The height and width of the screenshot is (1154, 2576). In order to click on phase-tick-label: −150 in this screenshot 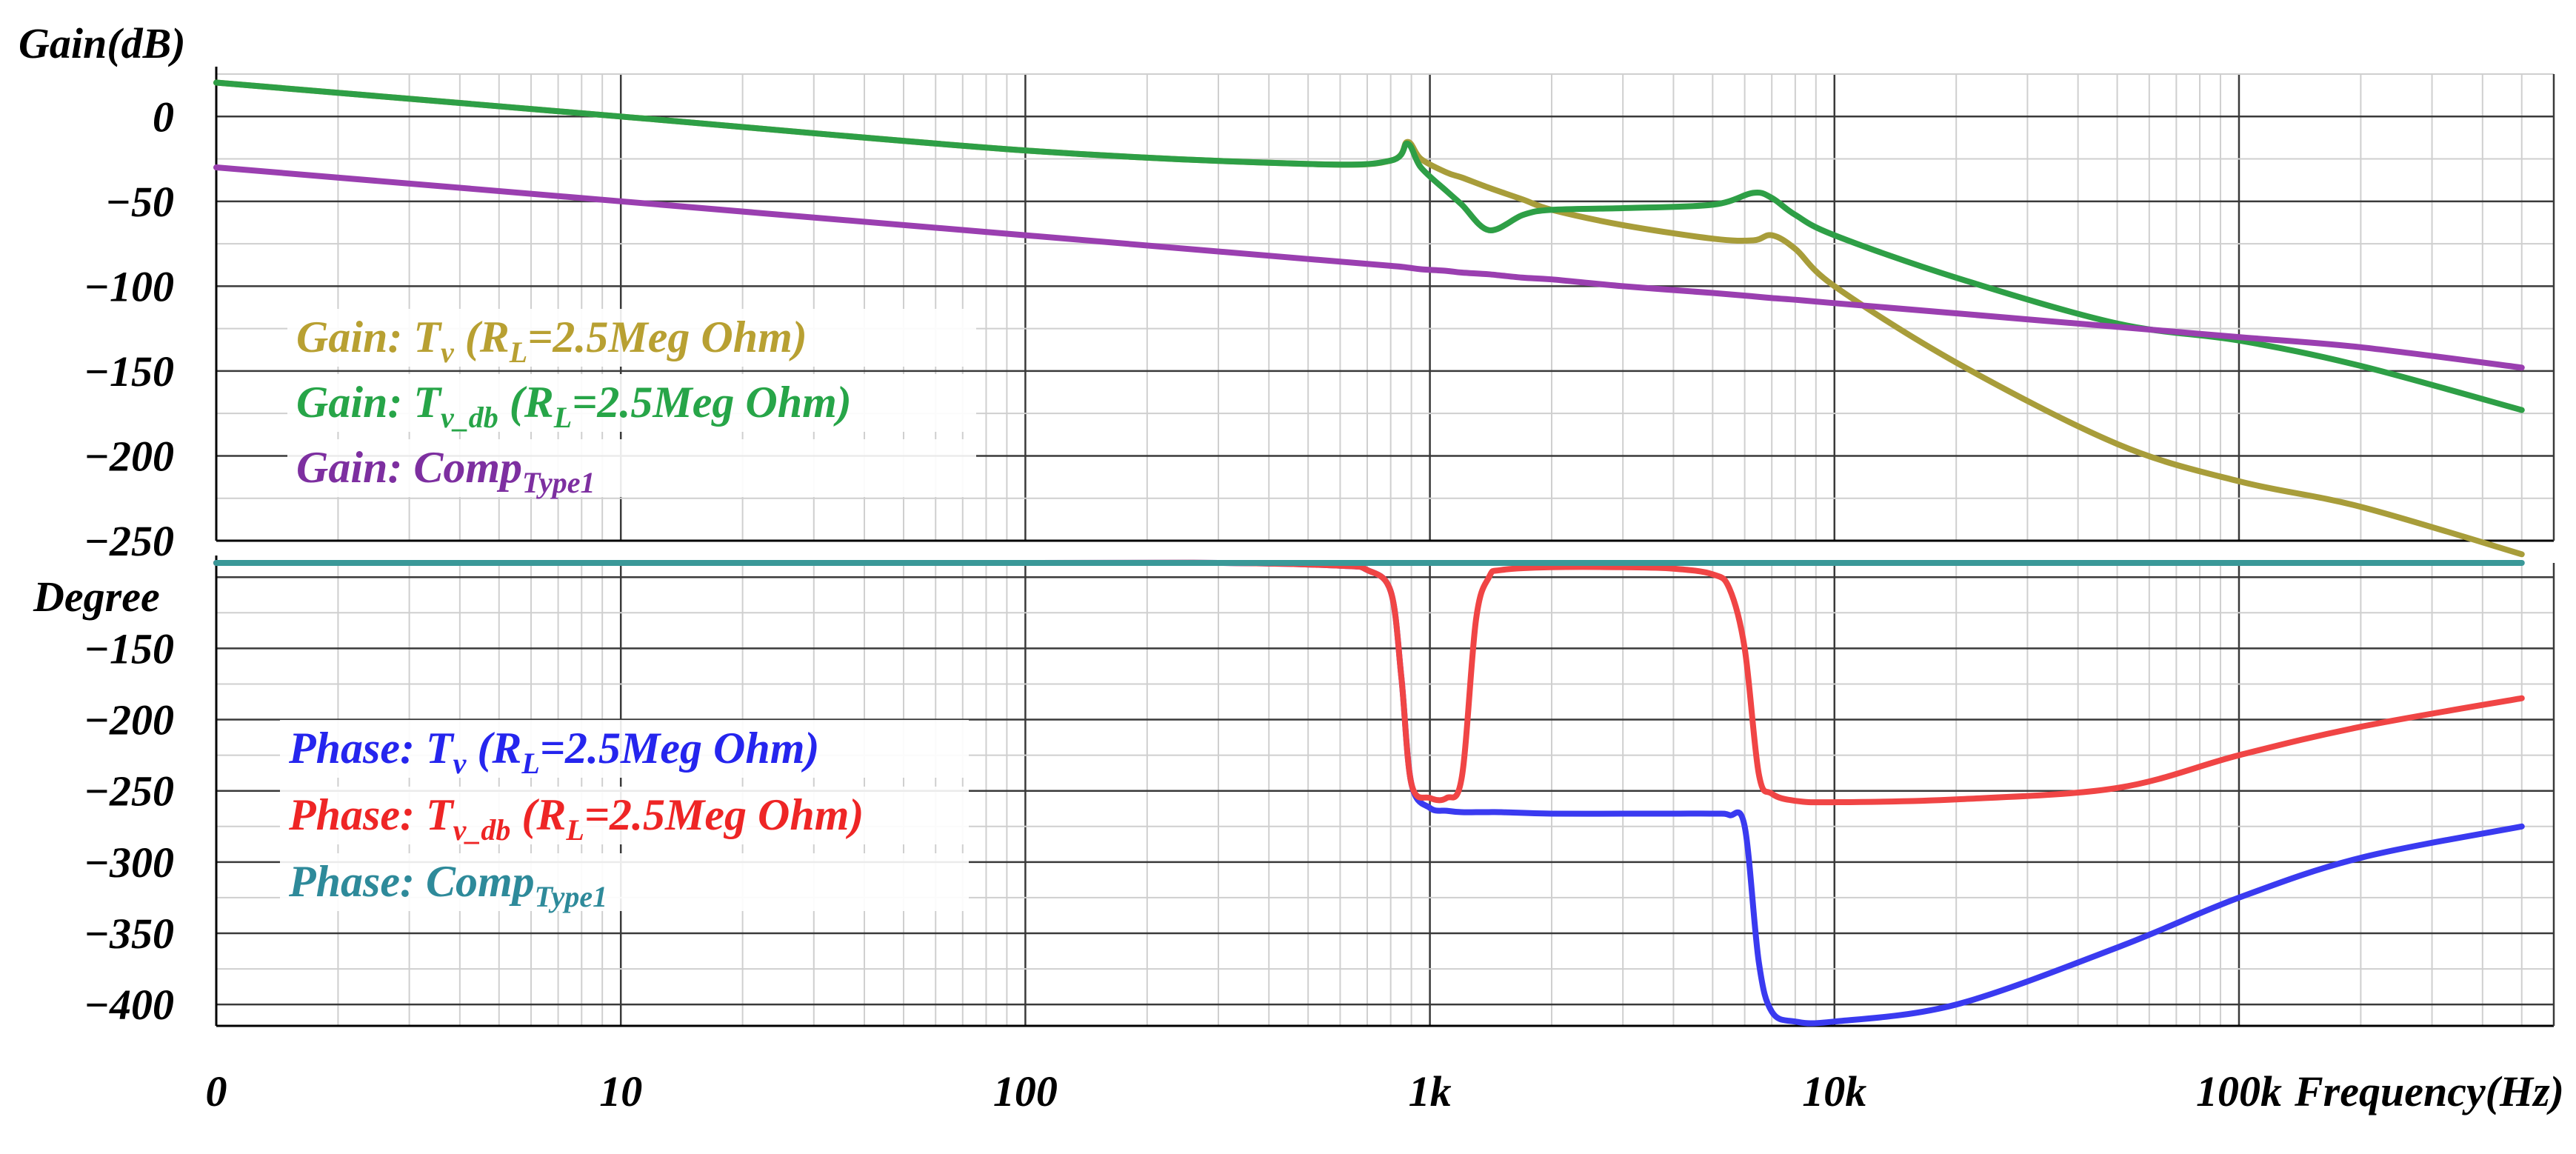, I will do `click(129, 648)`.